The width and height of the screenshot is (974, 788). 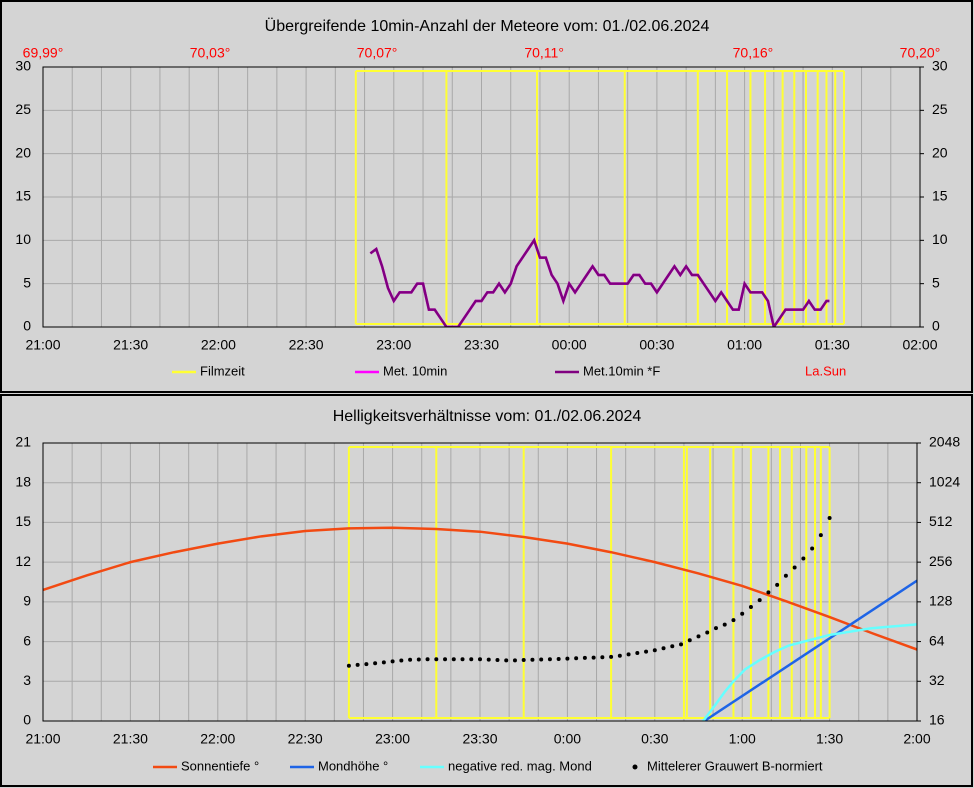 What do you see at coordinates (919, 345) in the screenshot?
I see `x-tick-label: 02:00` at bounding box center [919, 345].